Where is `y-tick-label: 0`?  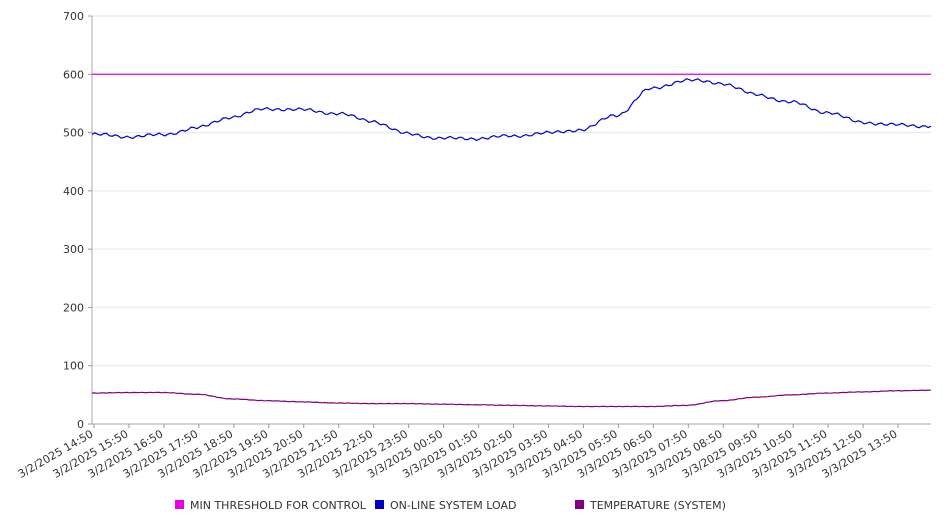
y-tick-label: 0 is located at coordinates (80, 424).